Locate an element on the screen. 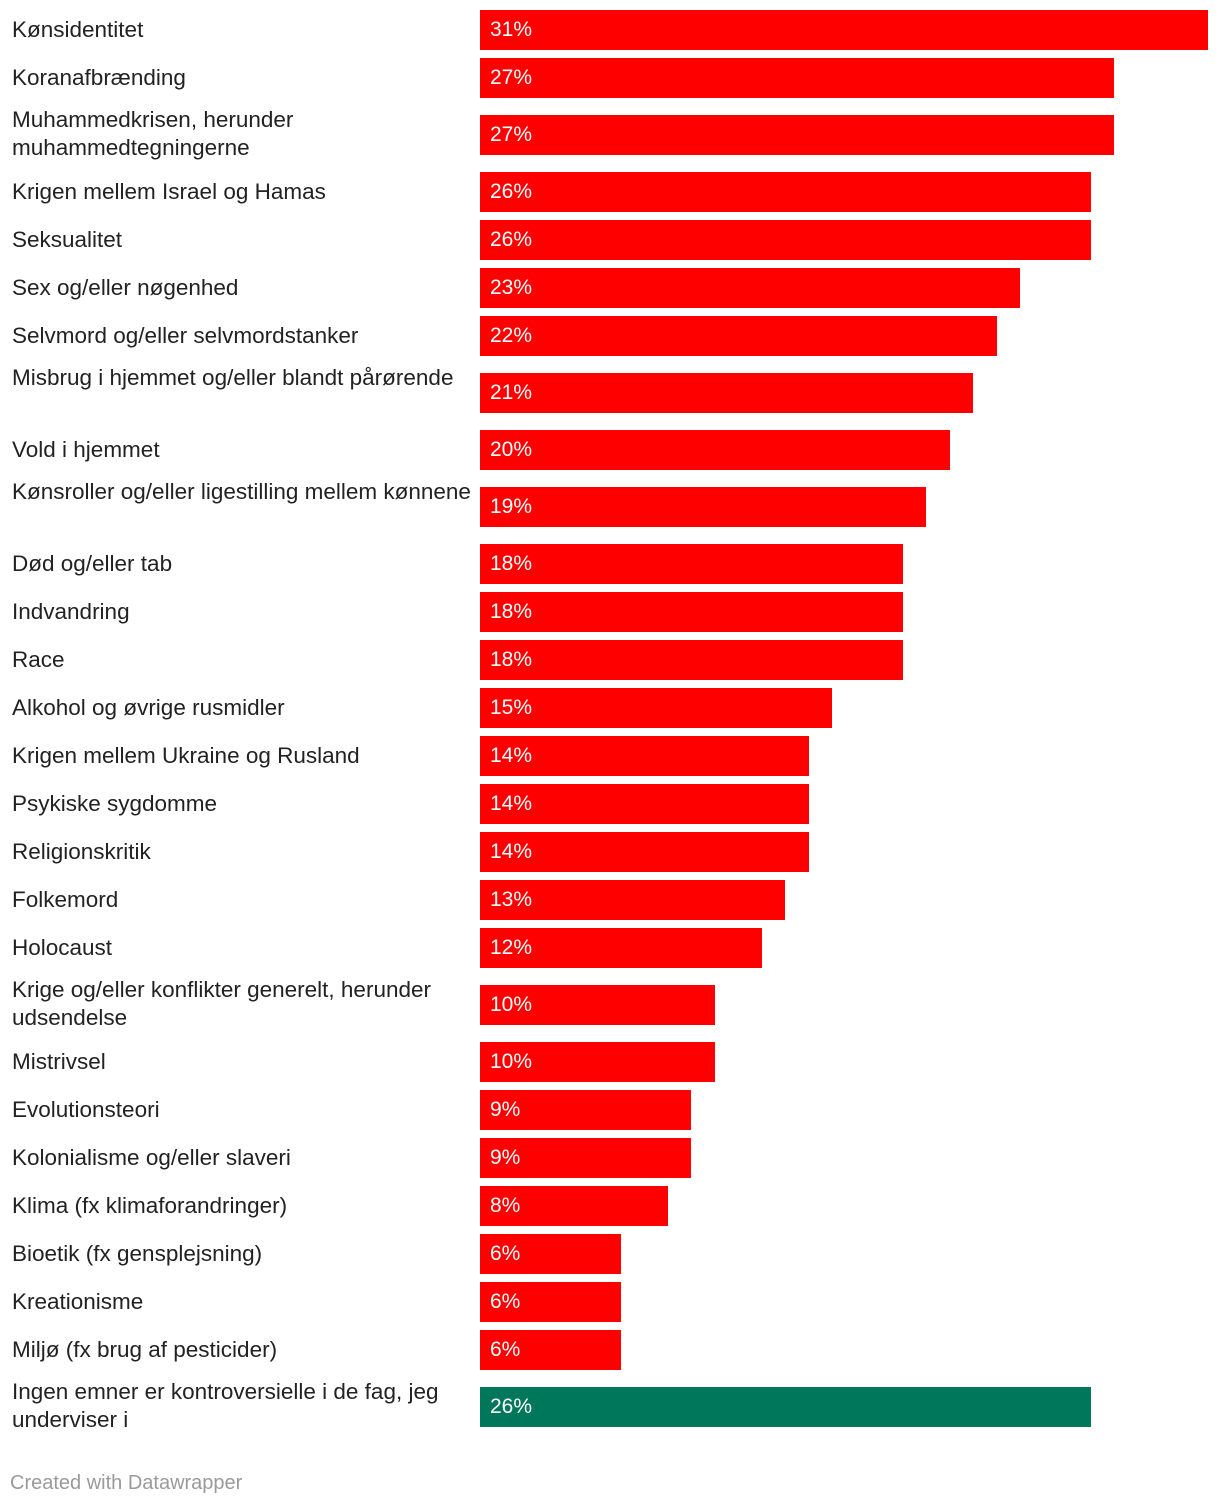  category-label: Evolutionsteori is located at coordinates (86, 1109).